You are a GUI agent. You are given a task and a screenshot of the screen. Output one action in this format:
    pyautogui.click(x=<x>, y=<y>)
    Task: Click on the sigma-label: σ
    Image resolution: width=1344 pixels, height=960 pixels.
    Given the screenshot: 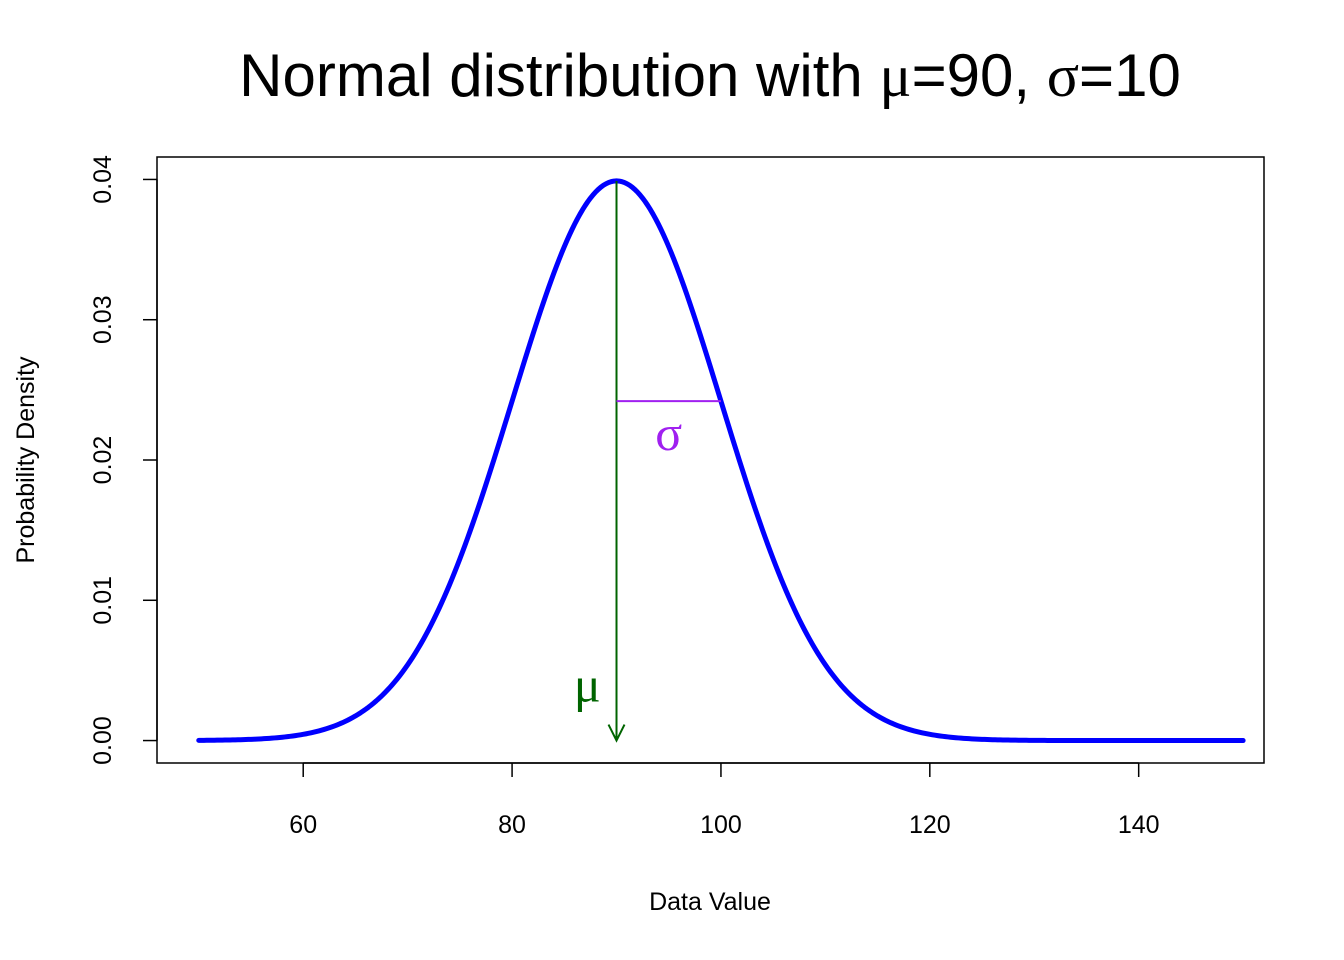 What is the action you would take?
    pyautogui.click(x=668, y=433)
    